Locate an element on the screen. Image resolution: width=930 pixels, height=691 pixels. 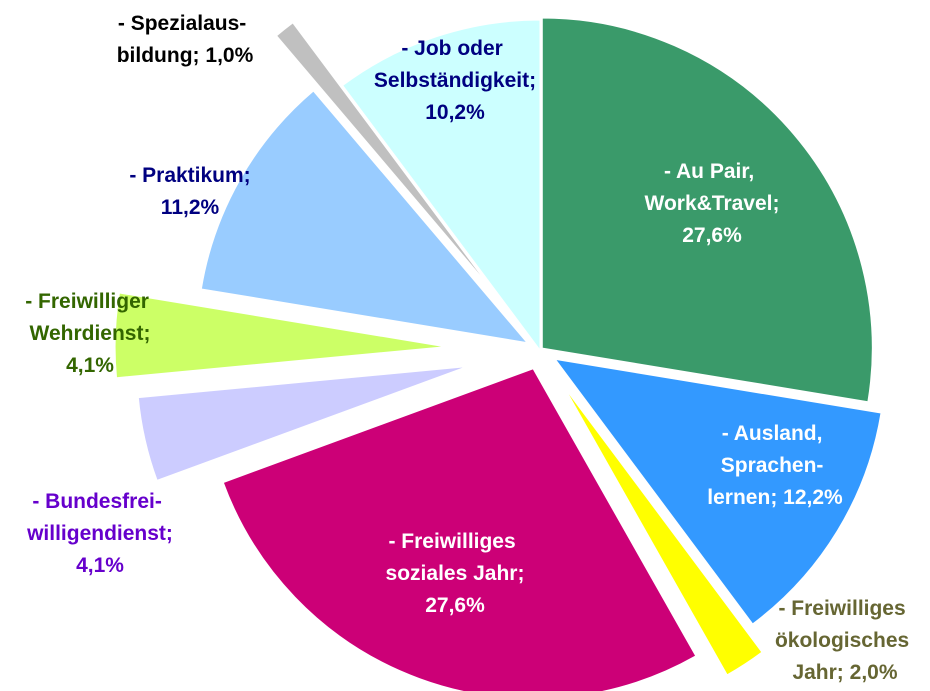
slice-label: - Bundesfrei- willigendienst; 4,1% is located at coordinates (99, 533).